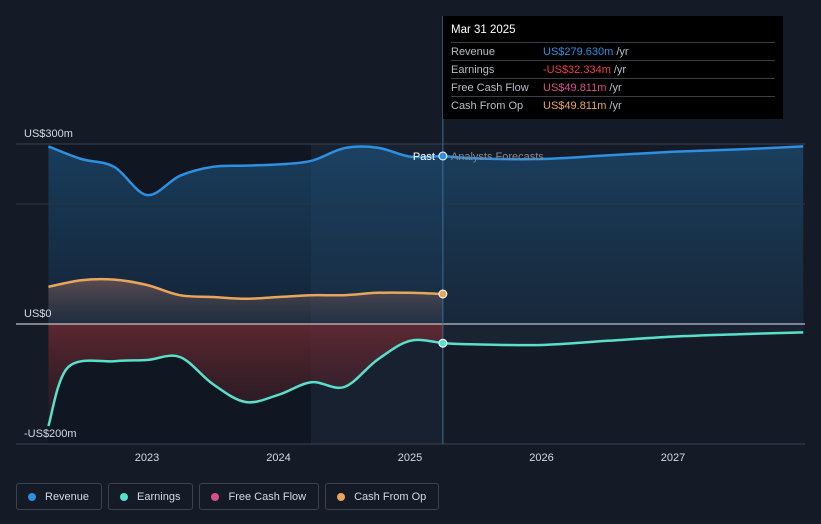  Describe the element at coordinates (497, 157) in the screenshot. I see `forecast-label: Analysts Forecasts` at that location.